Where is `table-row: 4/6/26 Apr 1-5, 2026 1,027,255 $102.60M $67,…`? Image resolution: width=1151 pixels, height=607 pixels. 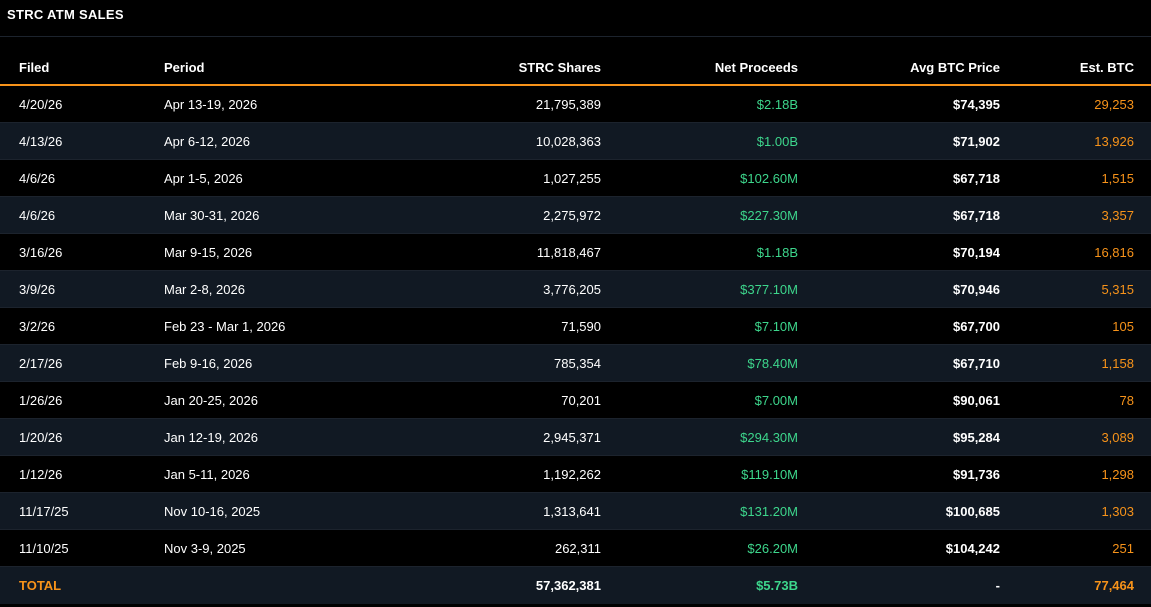 table-row: 4/6/26 Apr 1-5, 2026 1,027,255 $102.60M $67,… is located at coordinates (575, 178).